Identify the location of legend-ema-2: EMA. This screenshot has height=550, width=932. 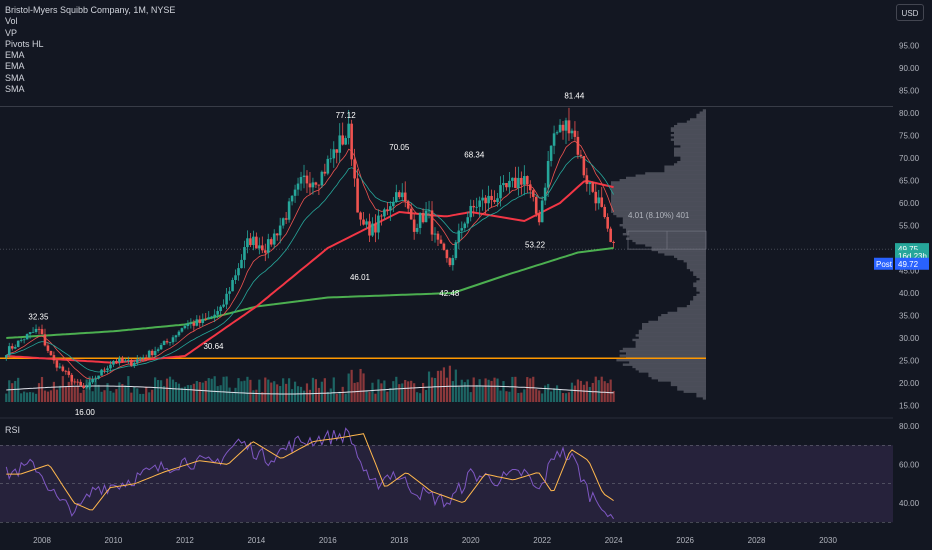
(15, 66).